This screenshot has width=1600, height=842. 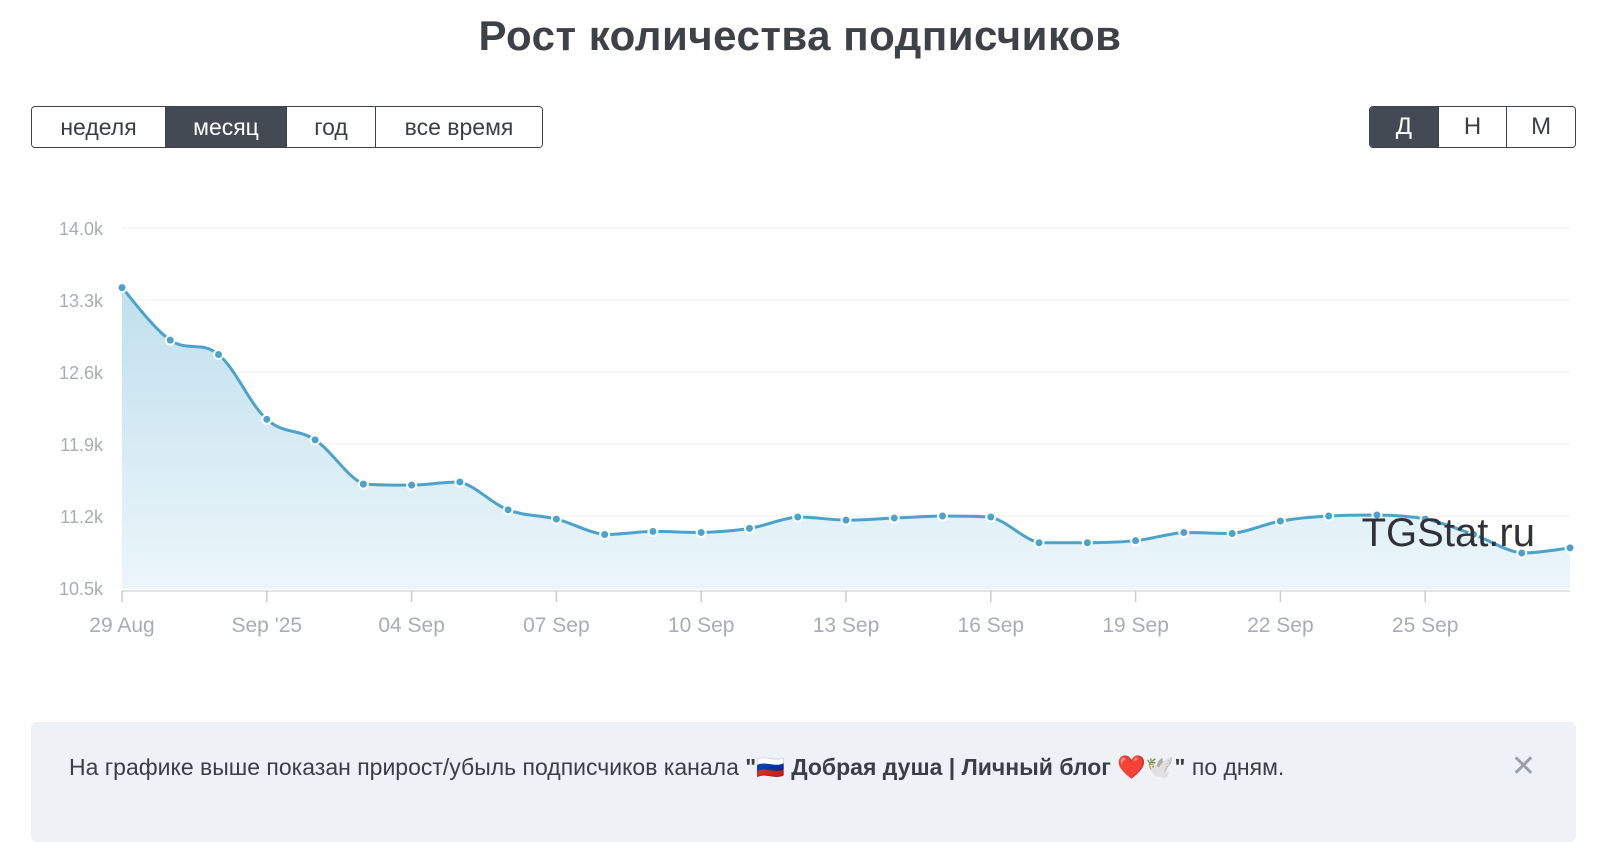 I want to click on y-tick-label: 11.9k, so click(x=82, y=445).